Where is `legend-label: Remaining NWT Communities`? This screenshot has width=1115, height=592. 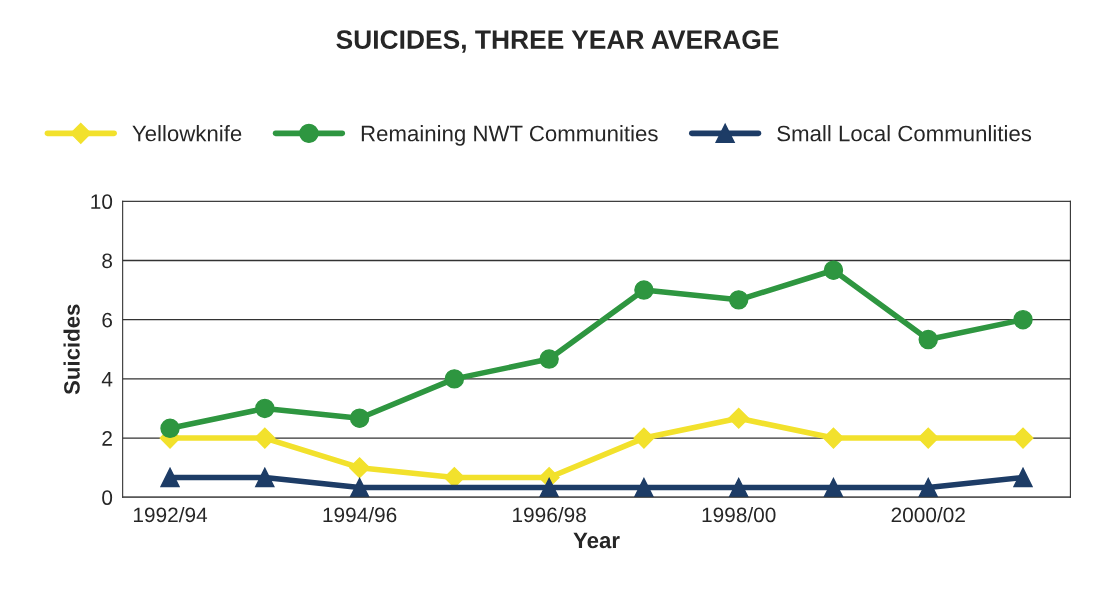 legend-label: Remaining NWT Communities is located at coordinates (509, 135).